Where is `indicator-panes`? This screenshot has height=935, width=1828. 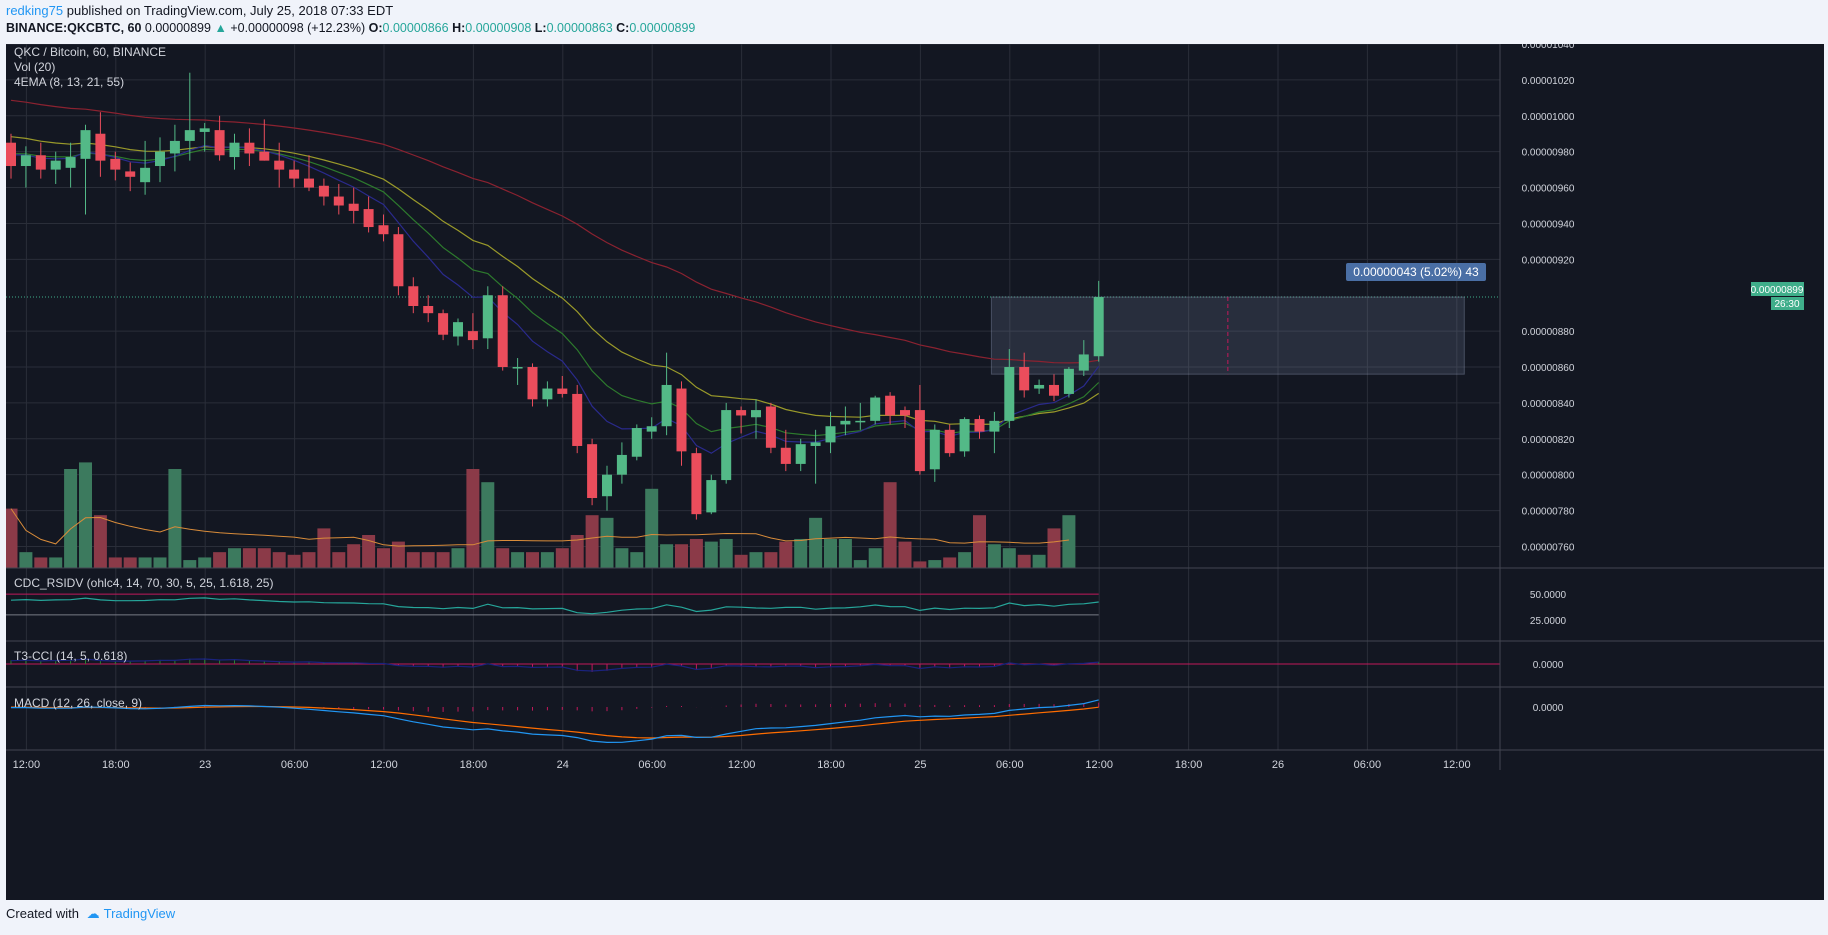 indicator-panes is located at coordinates (753, 668).